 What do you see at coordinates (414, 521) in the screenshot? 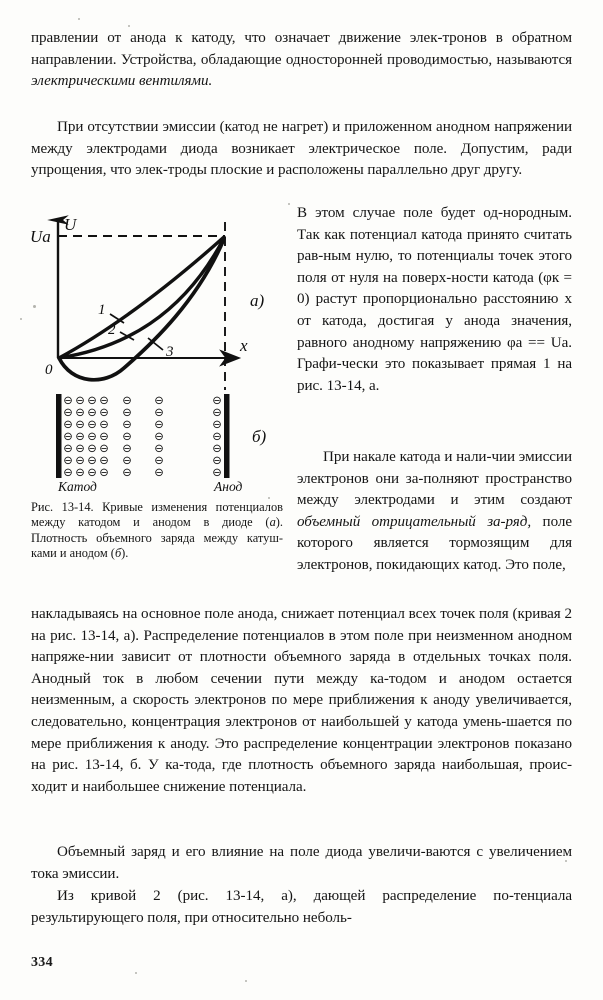
I see `paragraph-emphasis: объемный отрицательный за-ряд,` at bounding box center [414, 521].